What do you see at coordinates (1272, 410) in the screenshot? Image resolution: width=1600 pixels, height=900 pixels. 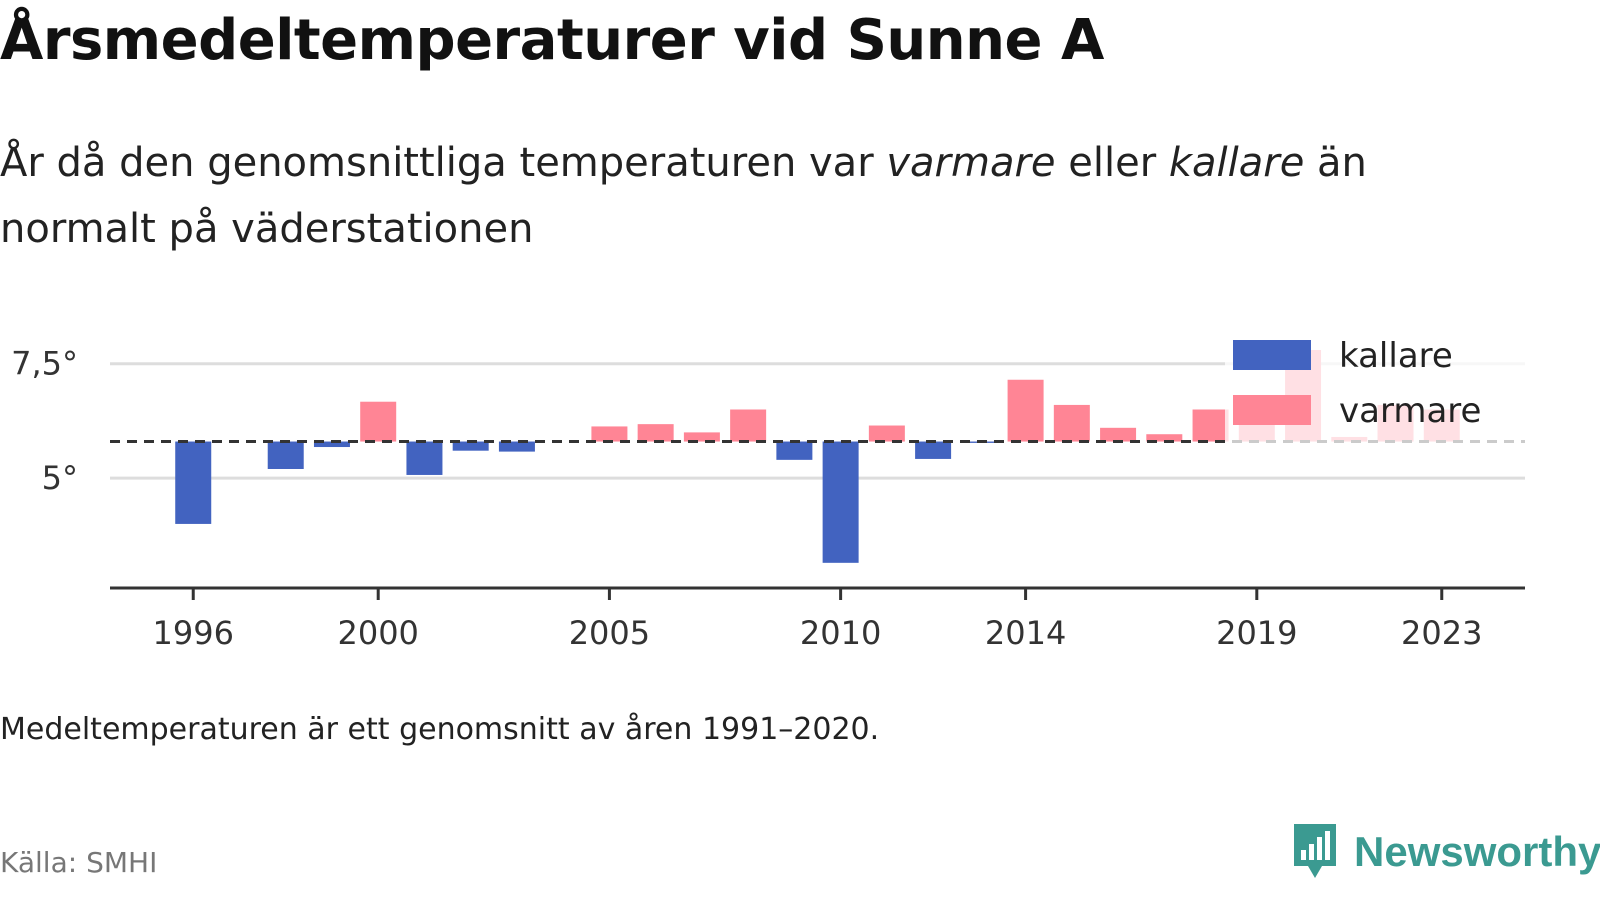 I see `legend-swatch-varmare` at bounding box center [1272, 410].